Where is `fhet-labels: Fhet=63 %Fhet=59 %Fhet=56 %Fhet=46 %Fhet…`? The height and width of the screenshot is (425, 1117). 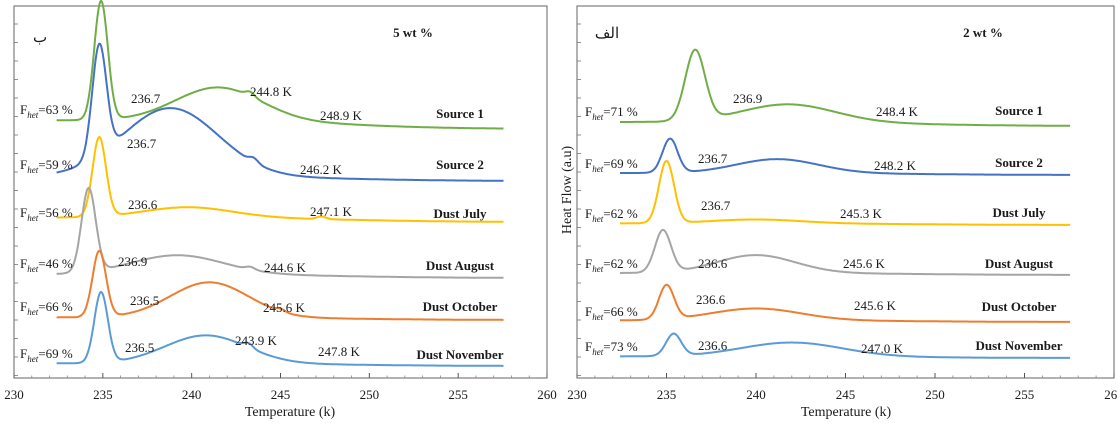
fhet-labels: Fhet=63 %Fhet=59 %Fhet=56 %Fhet=46 %Fhet… is located at coordinates (46, 233).